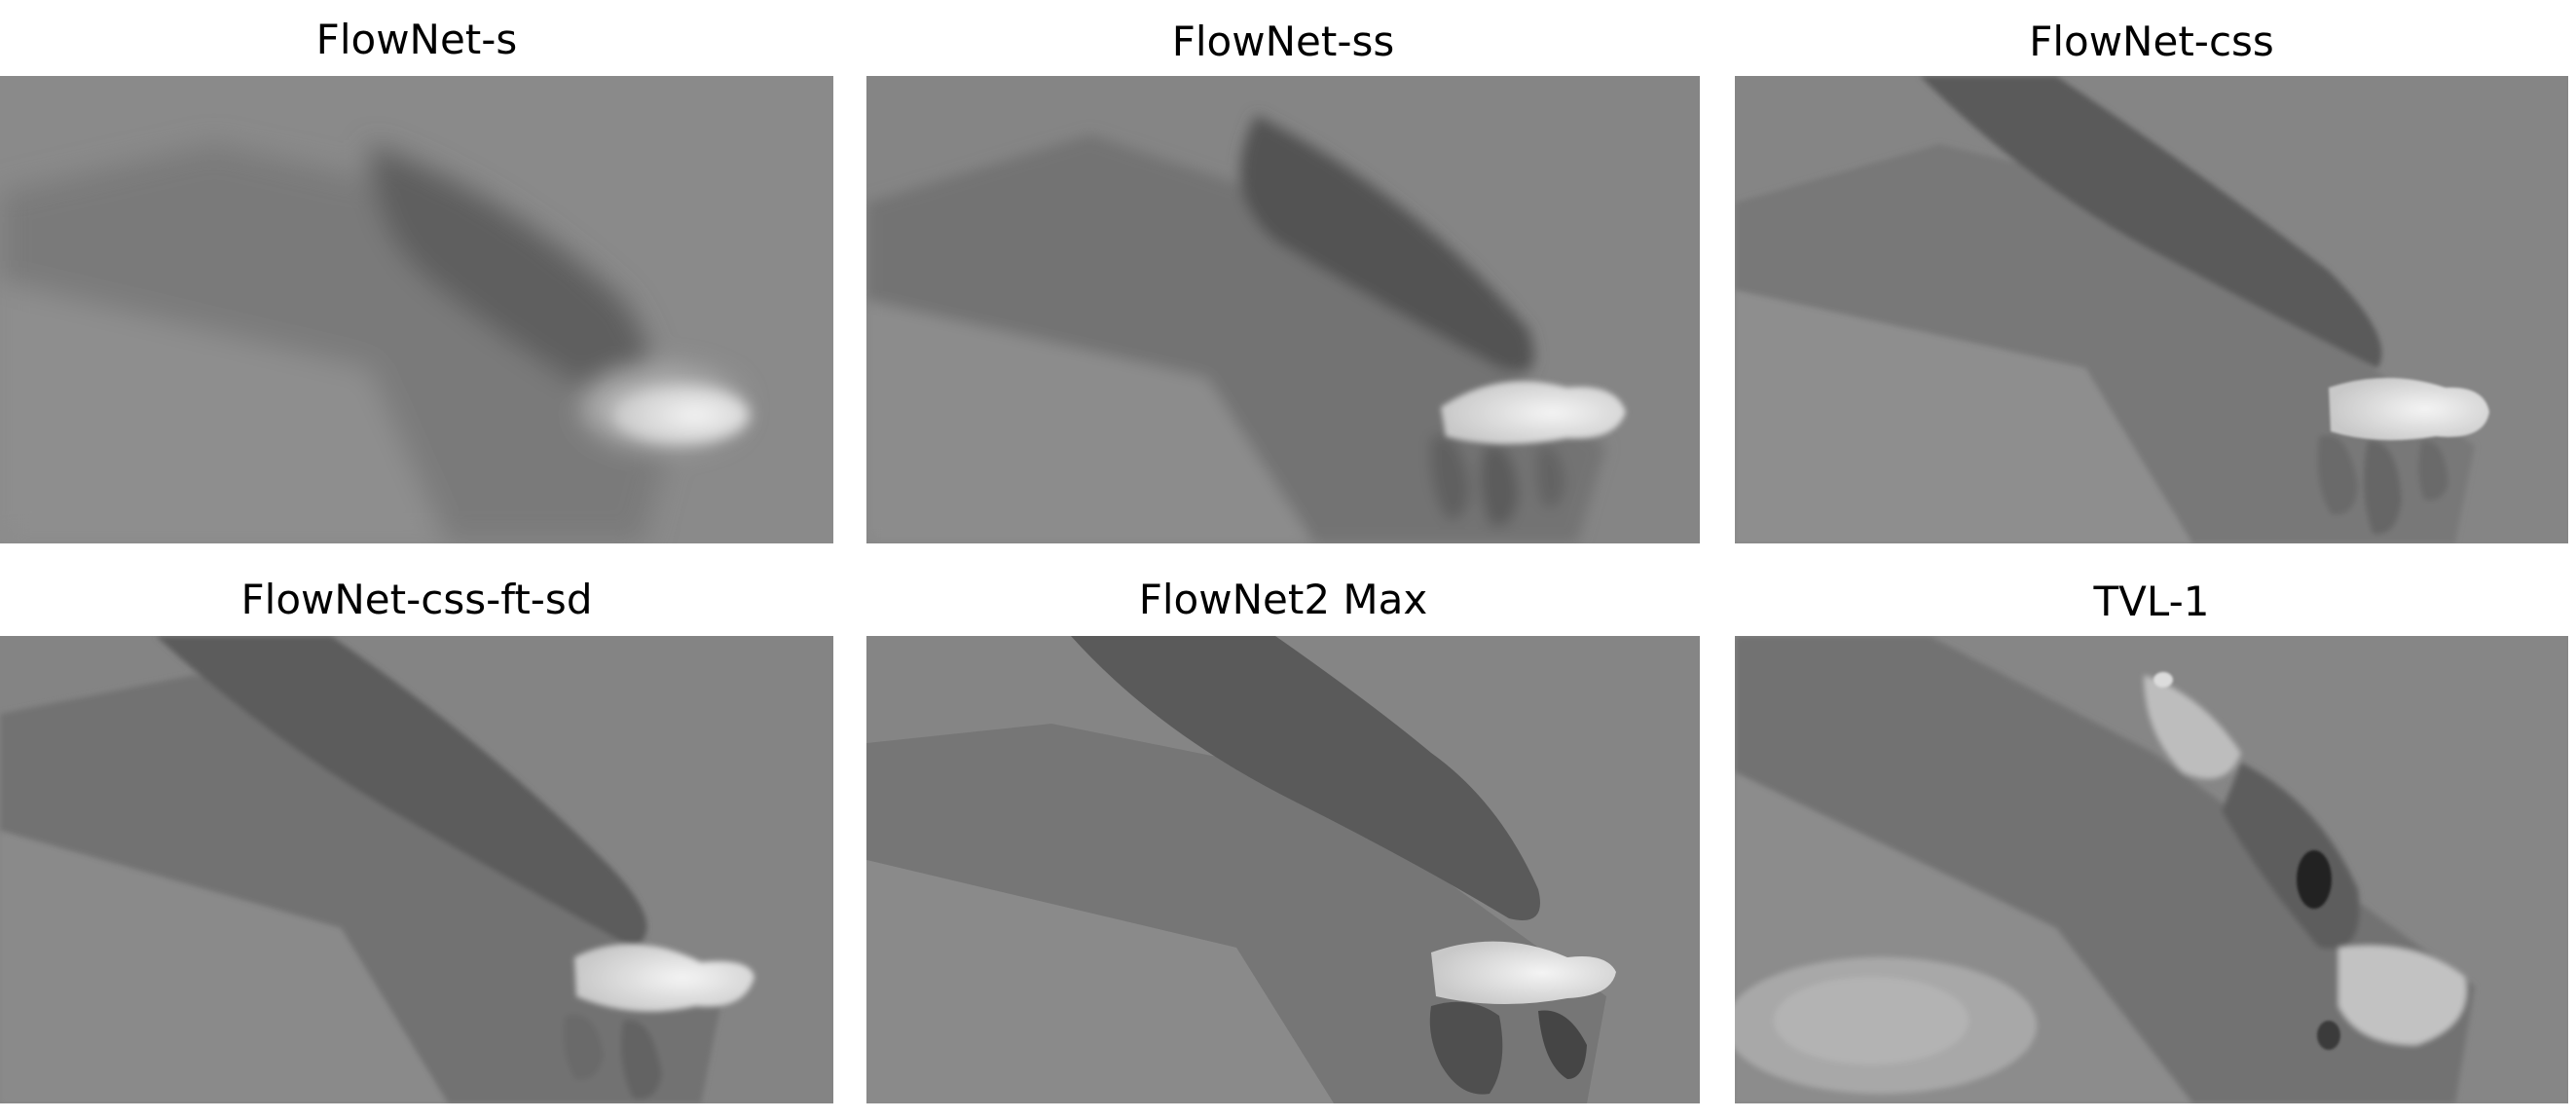 This screenshot has width=2576, height=1120. What do you see at coordinates (416, 39) in the screenshot?
I see `panel-title: FlowNet-s` at bounding box center [416, 39].